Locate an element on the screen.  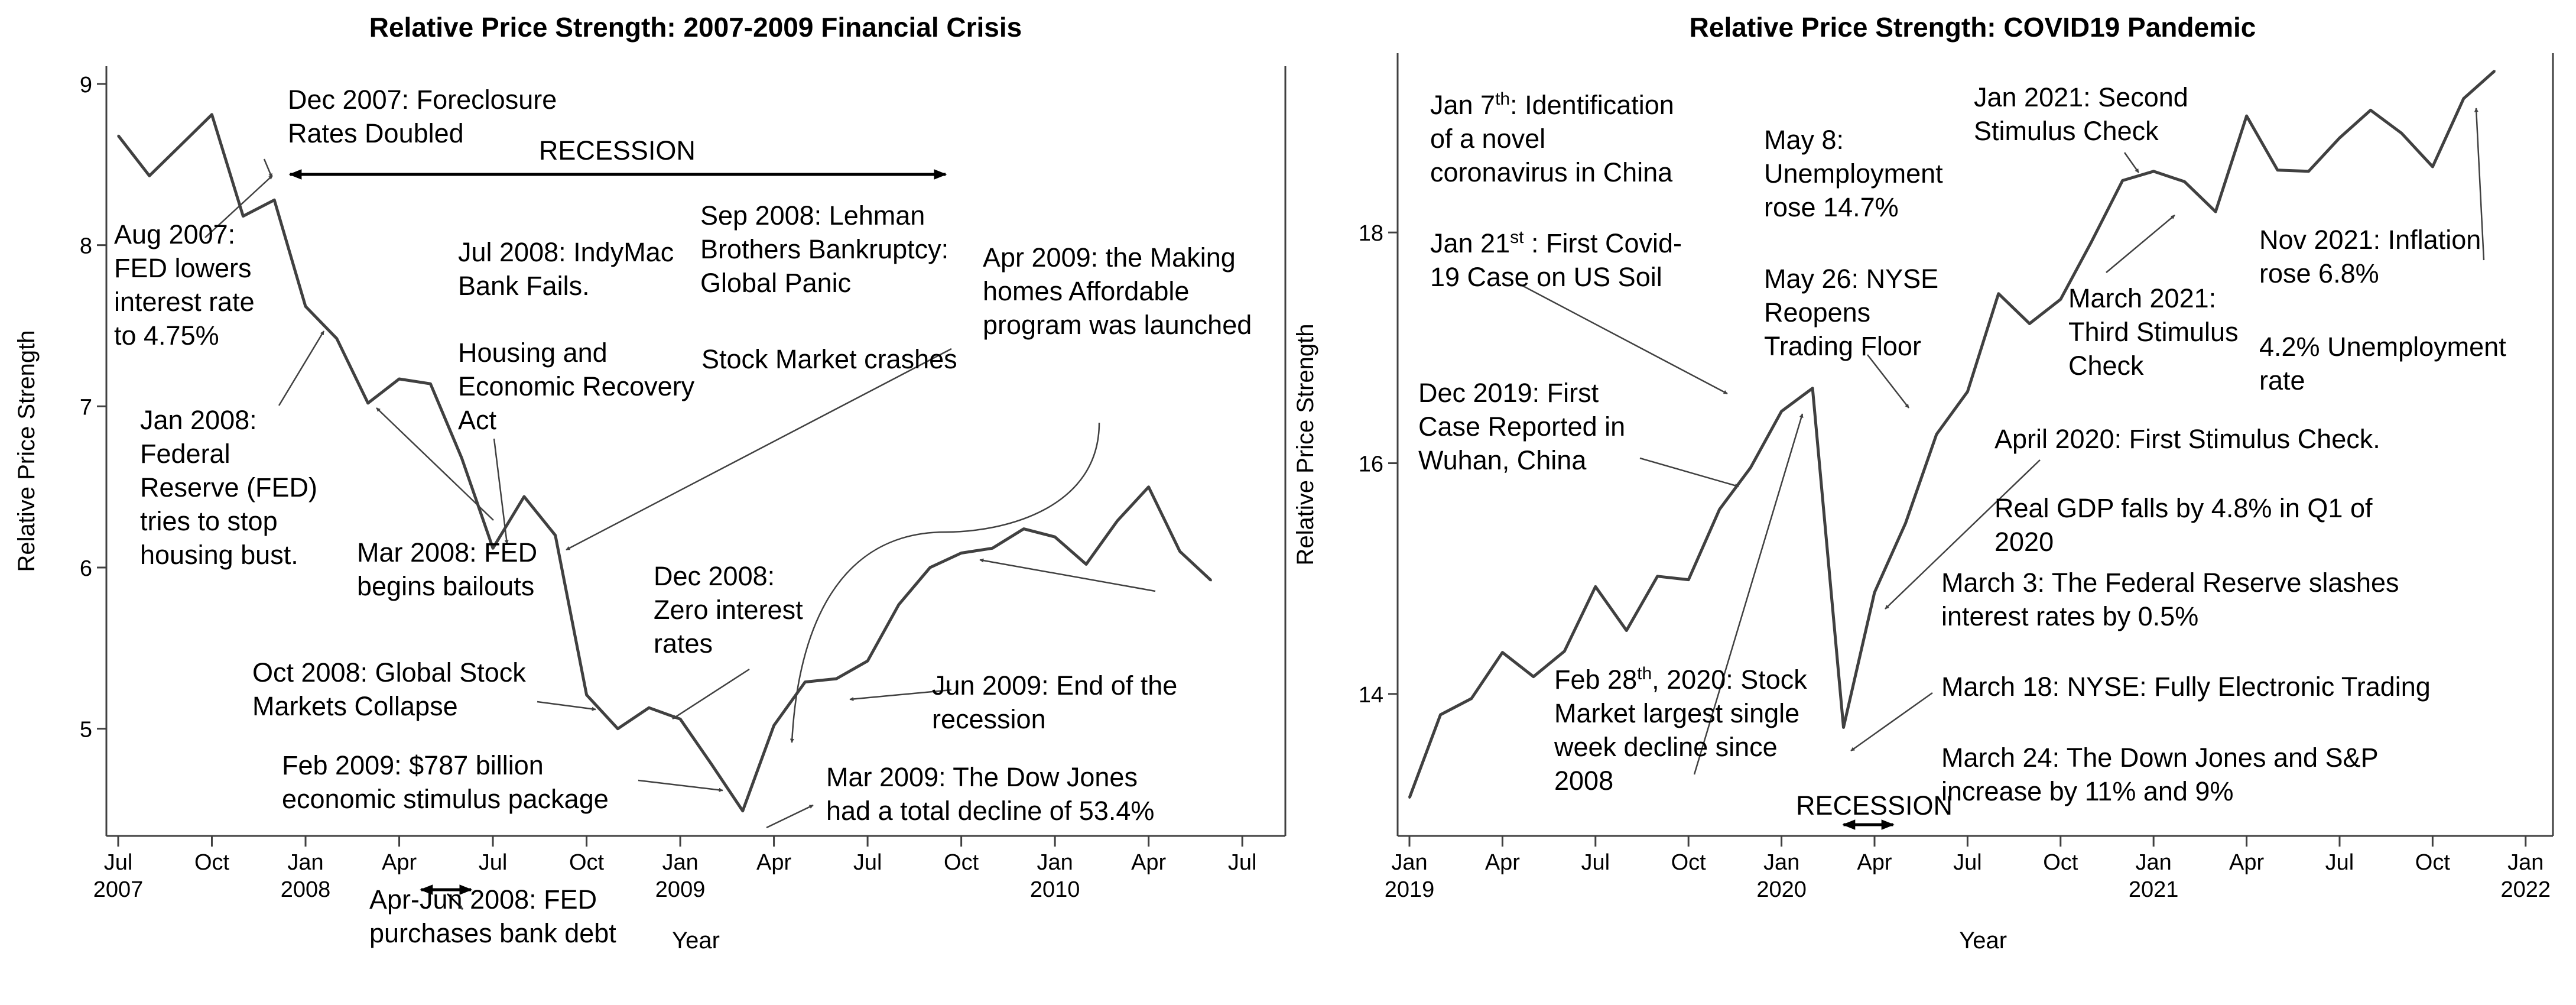
annotation-line: Markets Collapse is located at coordinates (355, 706).